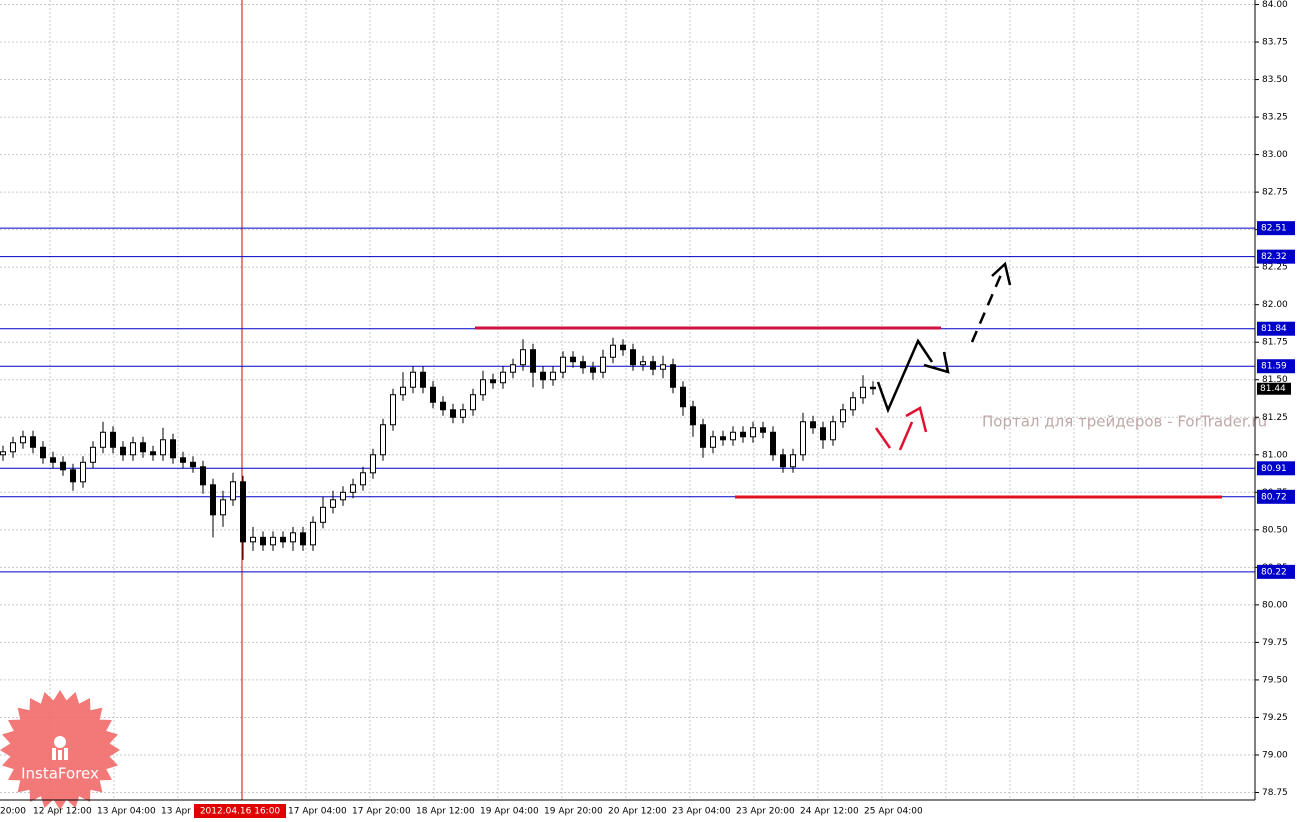 The image size is (1298, 822). I want to click on x-tick-label: 13 Apr 04:00, so click(126, 812).